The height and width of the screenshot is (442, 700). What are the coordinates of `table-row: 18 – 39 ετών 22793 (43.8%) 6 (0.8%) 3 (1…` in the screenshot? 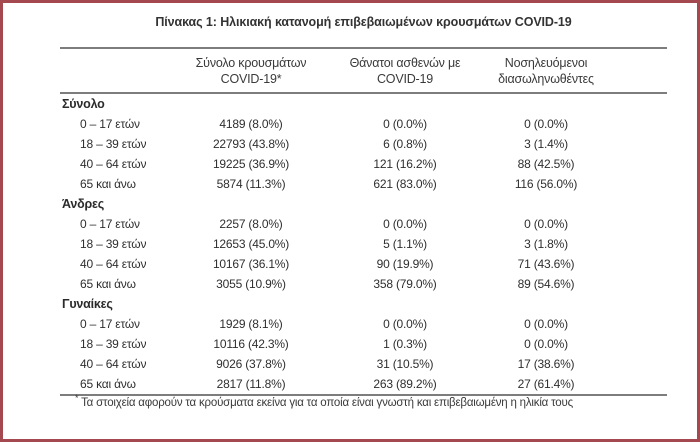 It's located at (363, 144).